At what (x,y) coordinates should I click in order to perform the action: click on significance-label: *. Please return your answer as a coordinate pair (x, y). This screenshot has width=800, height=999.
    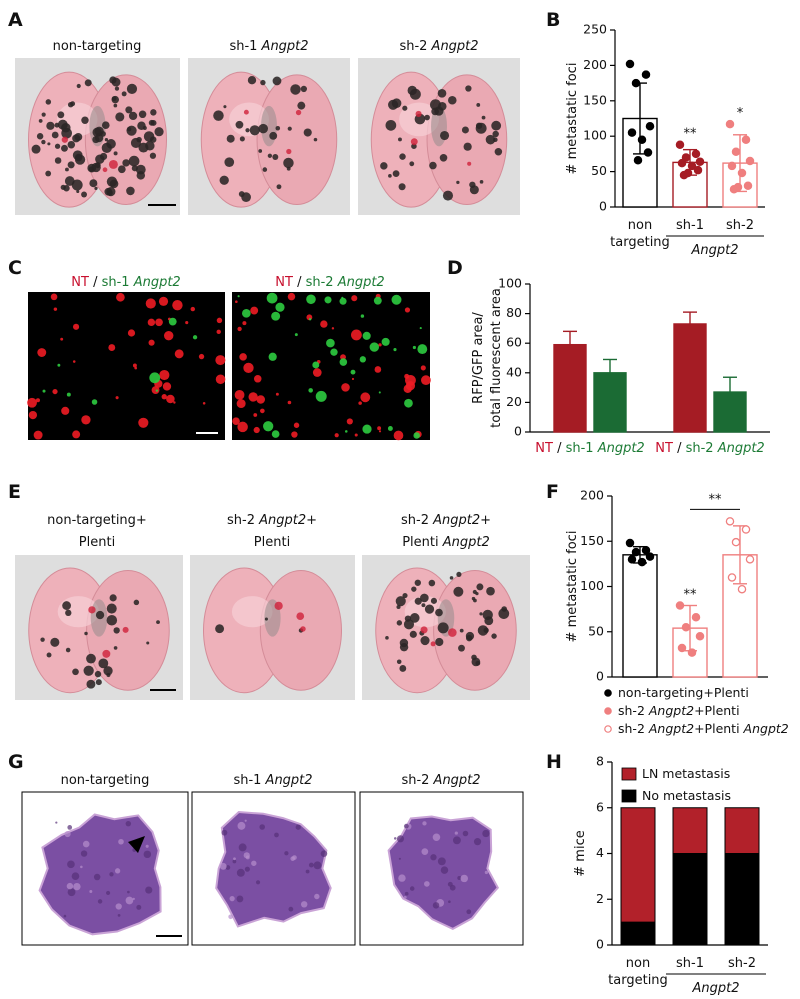
    Looking at the image, I should click on (740, 113).